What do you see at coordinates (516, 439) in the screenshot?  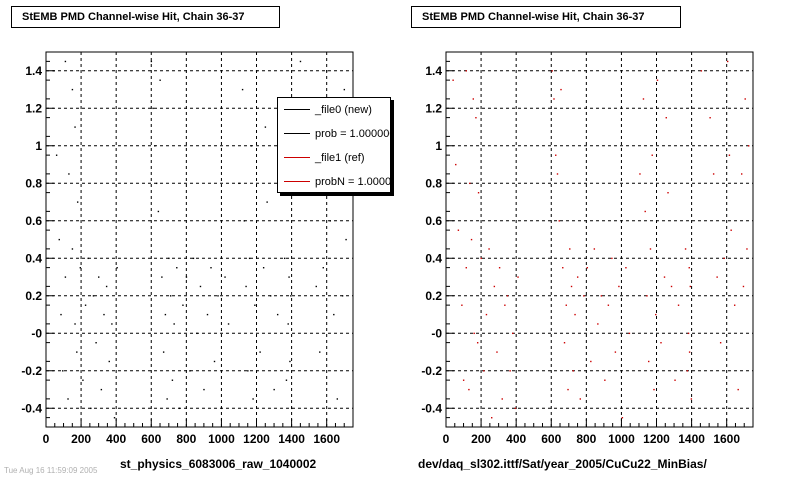 I see `x-tick-label: 400` at bounding box center [516, 439].